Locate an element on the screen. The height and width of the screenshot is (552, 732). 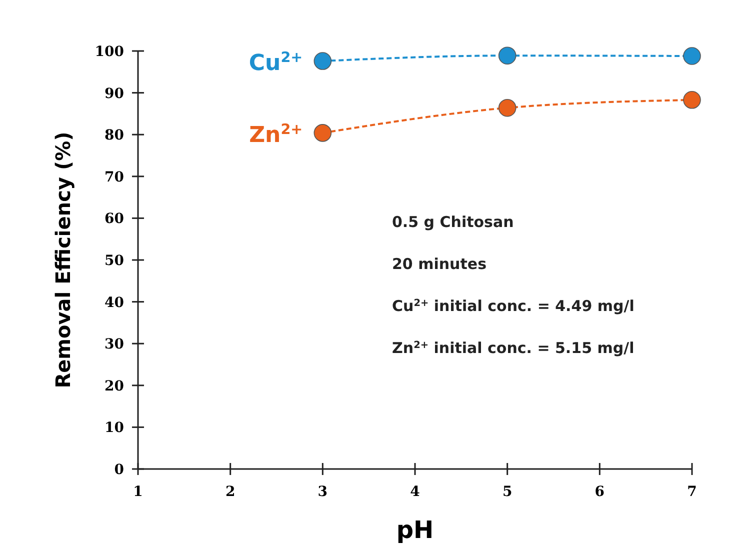
y-tick-label: 50 is located at coordinates (114, 261).